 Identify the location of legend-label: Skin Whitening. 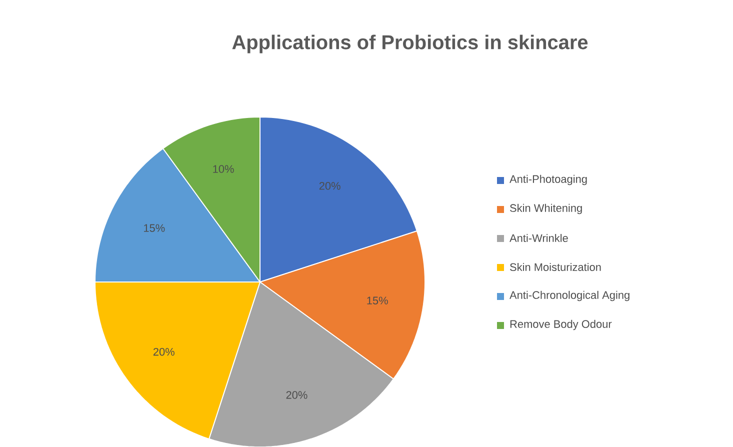
(546, 209).